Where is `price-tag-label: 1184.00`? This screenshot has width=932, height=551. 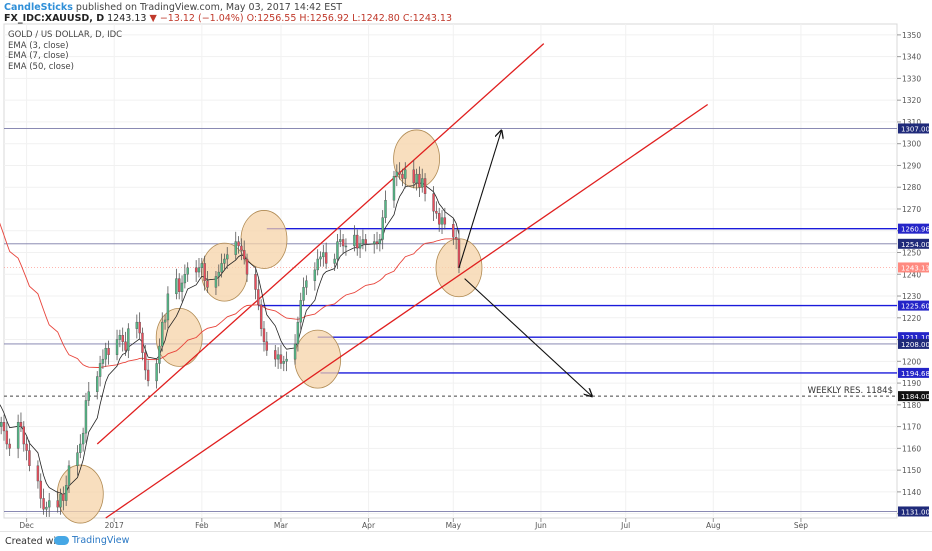
price-tag-label: 1184.00 is located at coordinates (915, 397).